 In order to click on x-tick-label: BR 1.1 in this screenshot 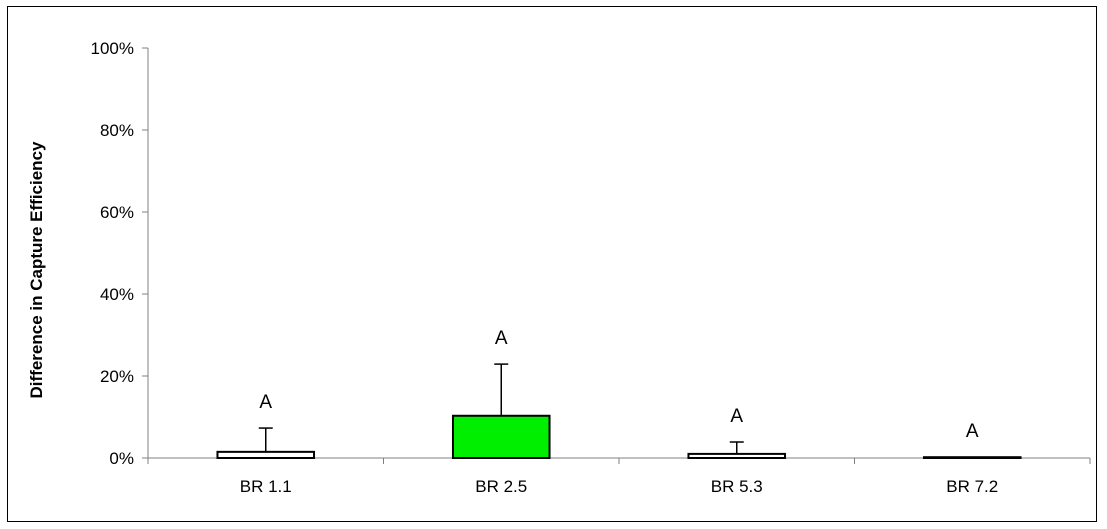, I will do `click(266, 486)`.